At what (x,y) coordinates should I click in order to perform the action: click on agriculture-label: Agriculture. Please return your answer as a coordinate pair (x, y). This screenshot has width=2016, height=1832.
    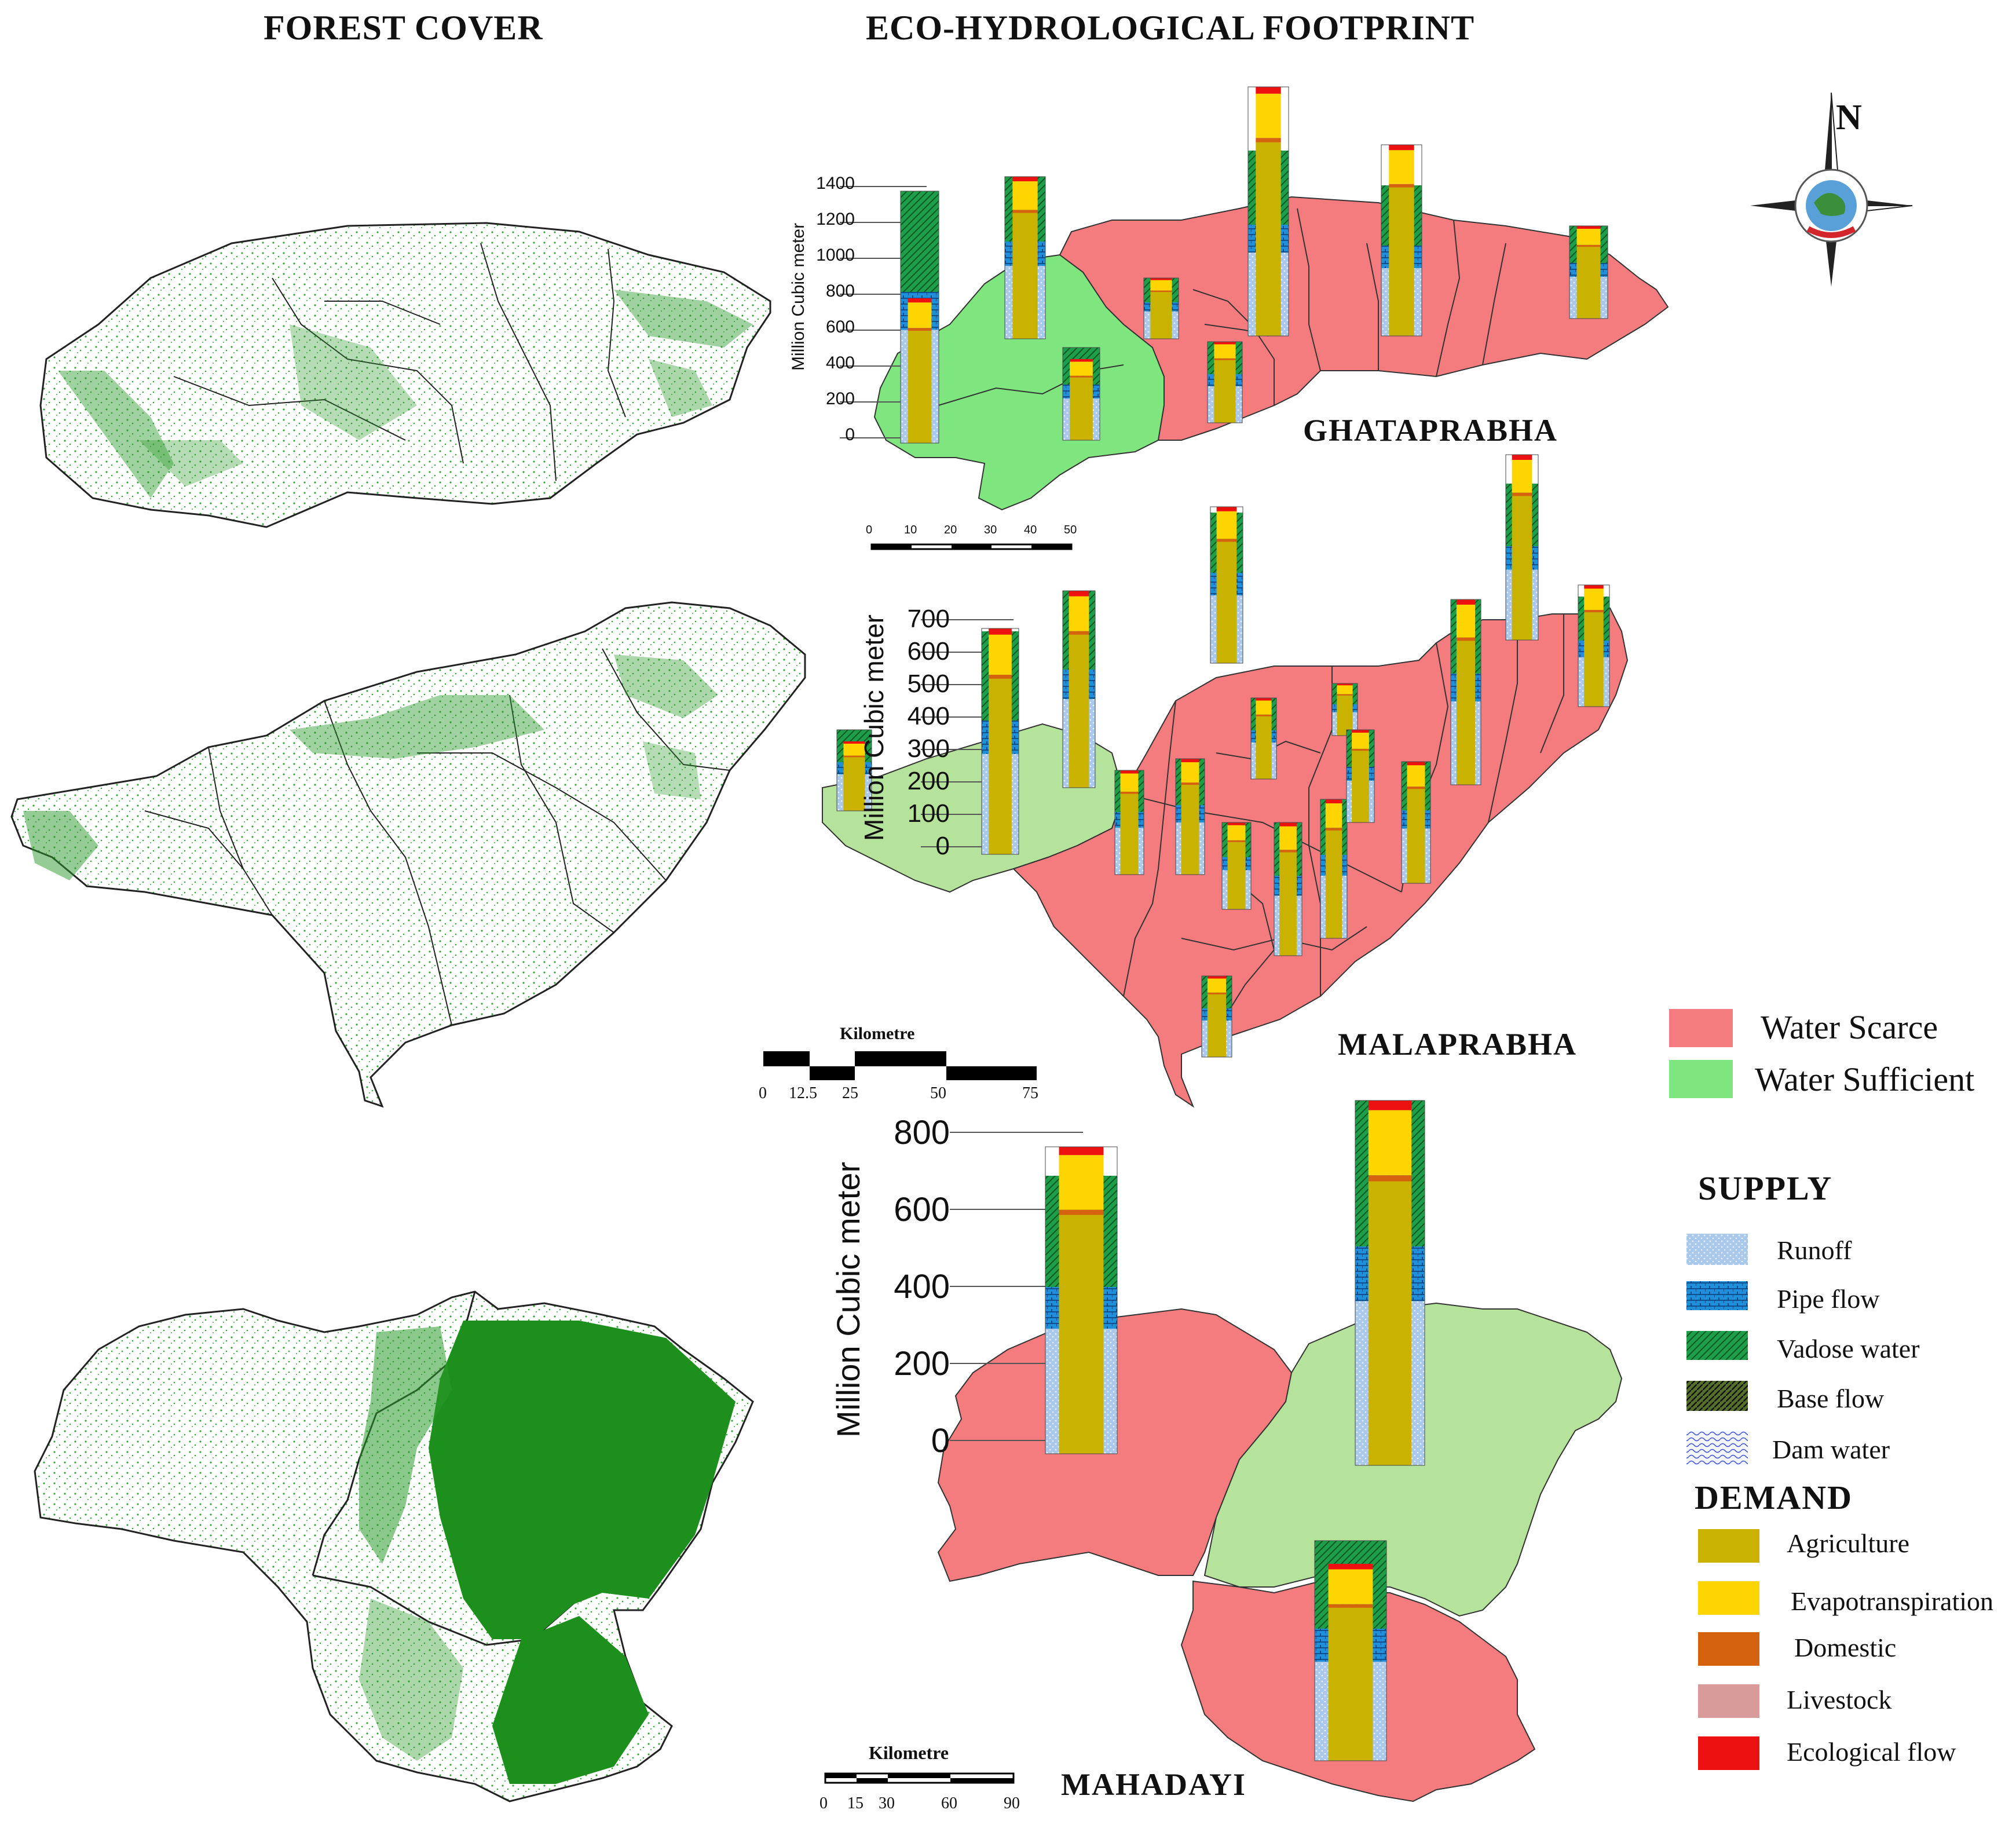
    Looking at the image, I should click on (1848, 1544).